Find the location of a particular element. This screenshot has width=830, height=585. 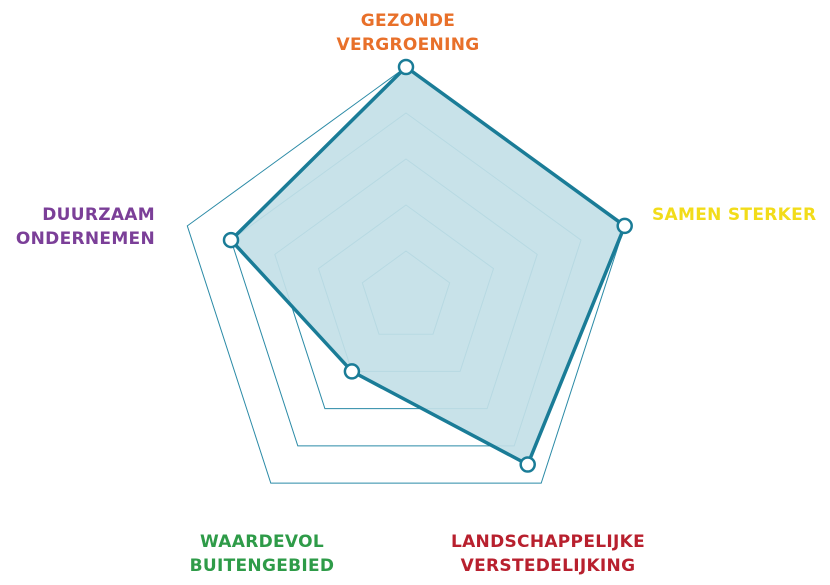

axis-label-5: DUURZAAM ONDERNEMEN is located at coordinates (85, 227).